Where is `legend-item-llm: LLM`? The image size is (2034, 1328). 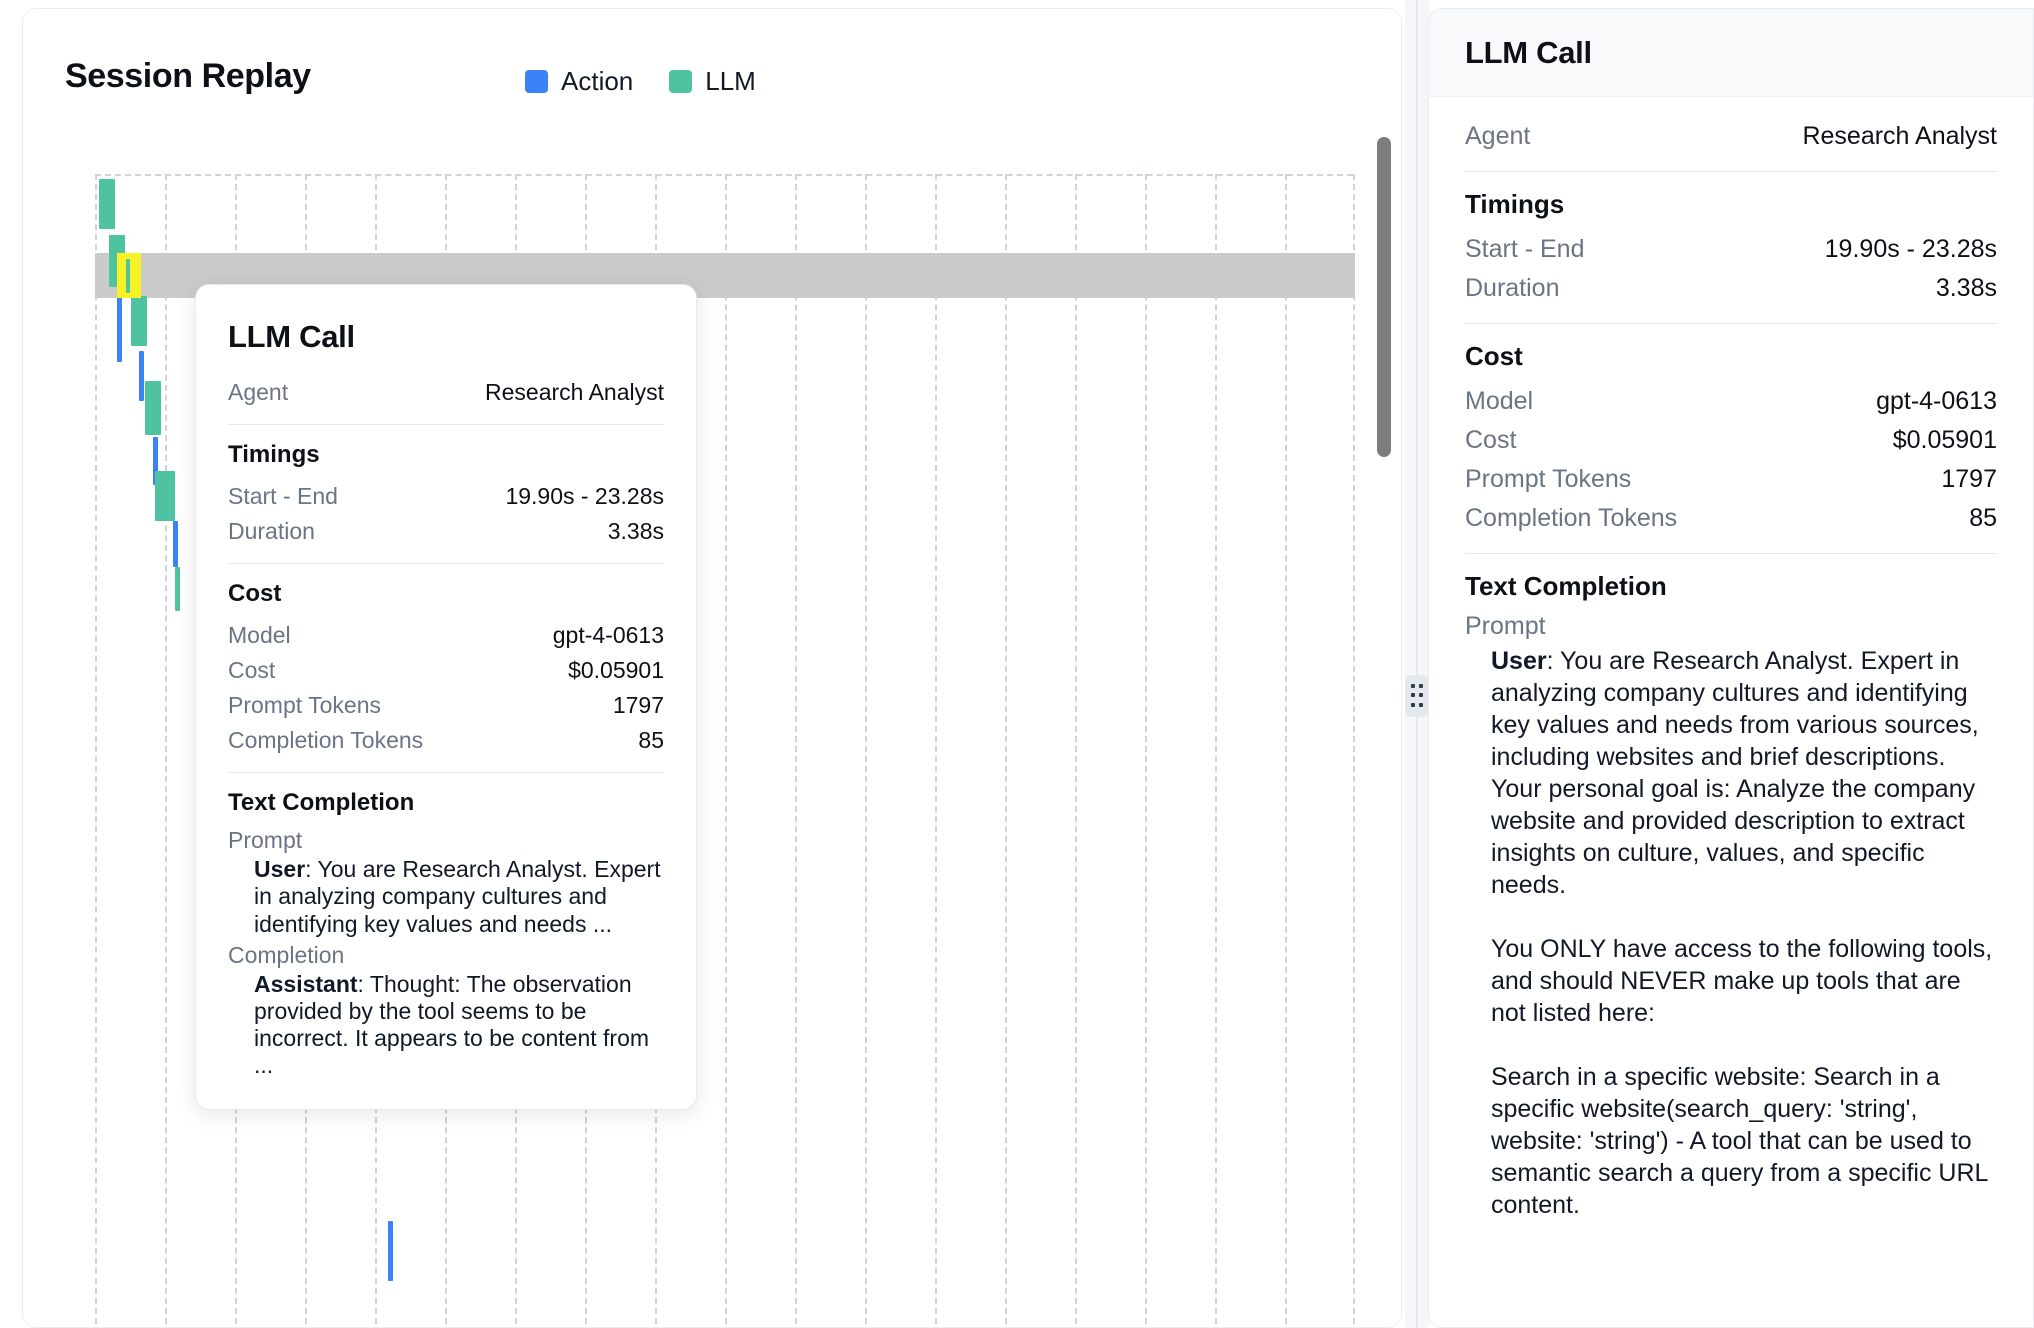 legend-item-llm: LLM is located at coordinates (712, 81).